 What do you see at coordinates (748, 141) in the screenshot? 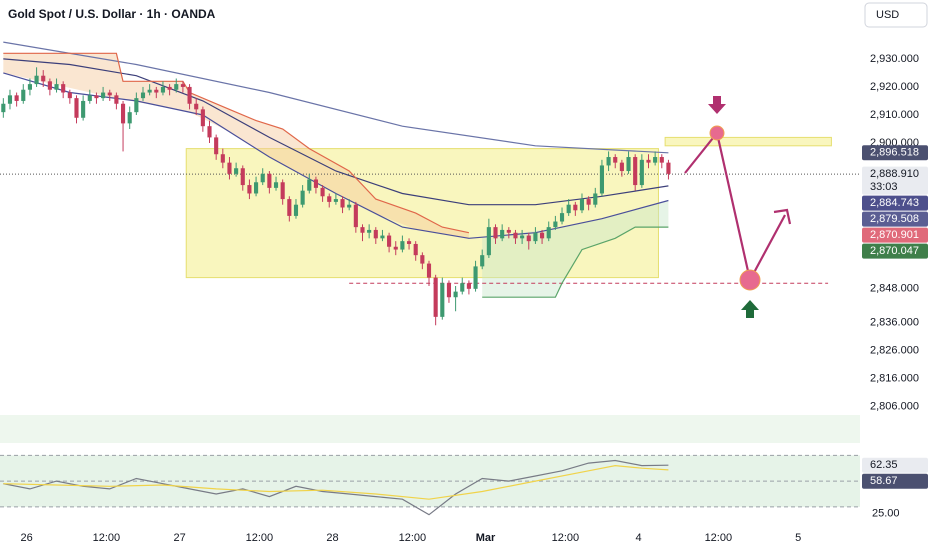
I see `zone` at bounding box center [748, 141].